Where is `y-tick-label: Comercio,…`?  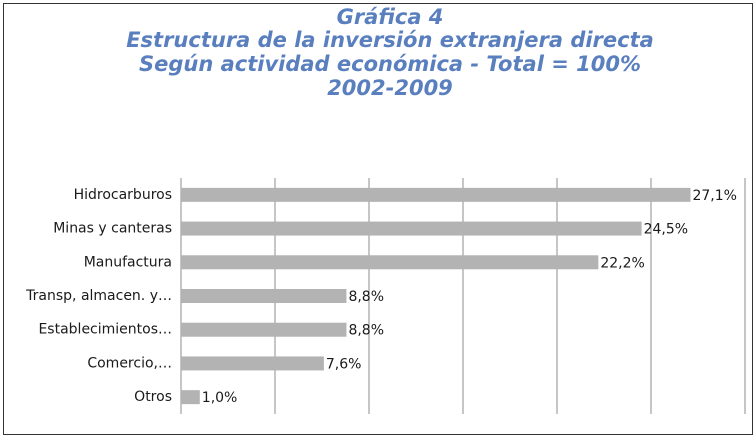 y-tick-label: Comercio,… is located at coordinates (129, 363).